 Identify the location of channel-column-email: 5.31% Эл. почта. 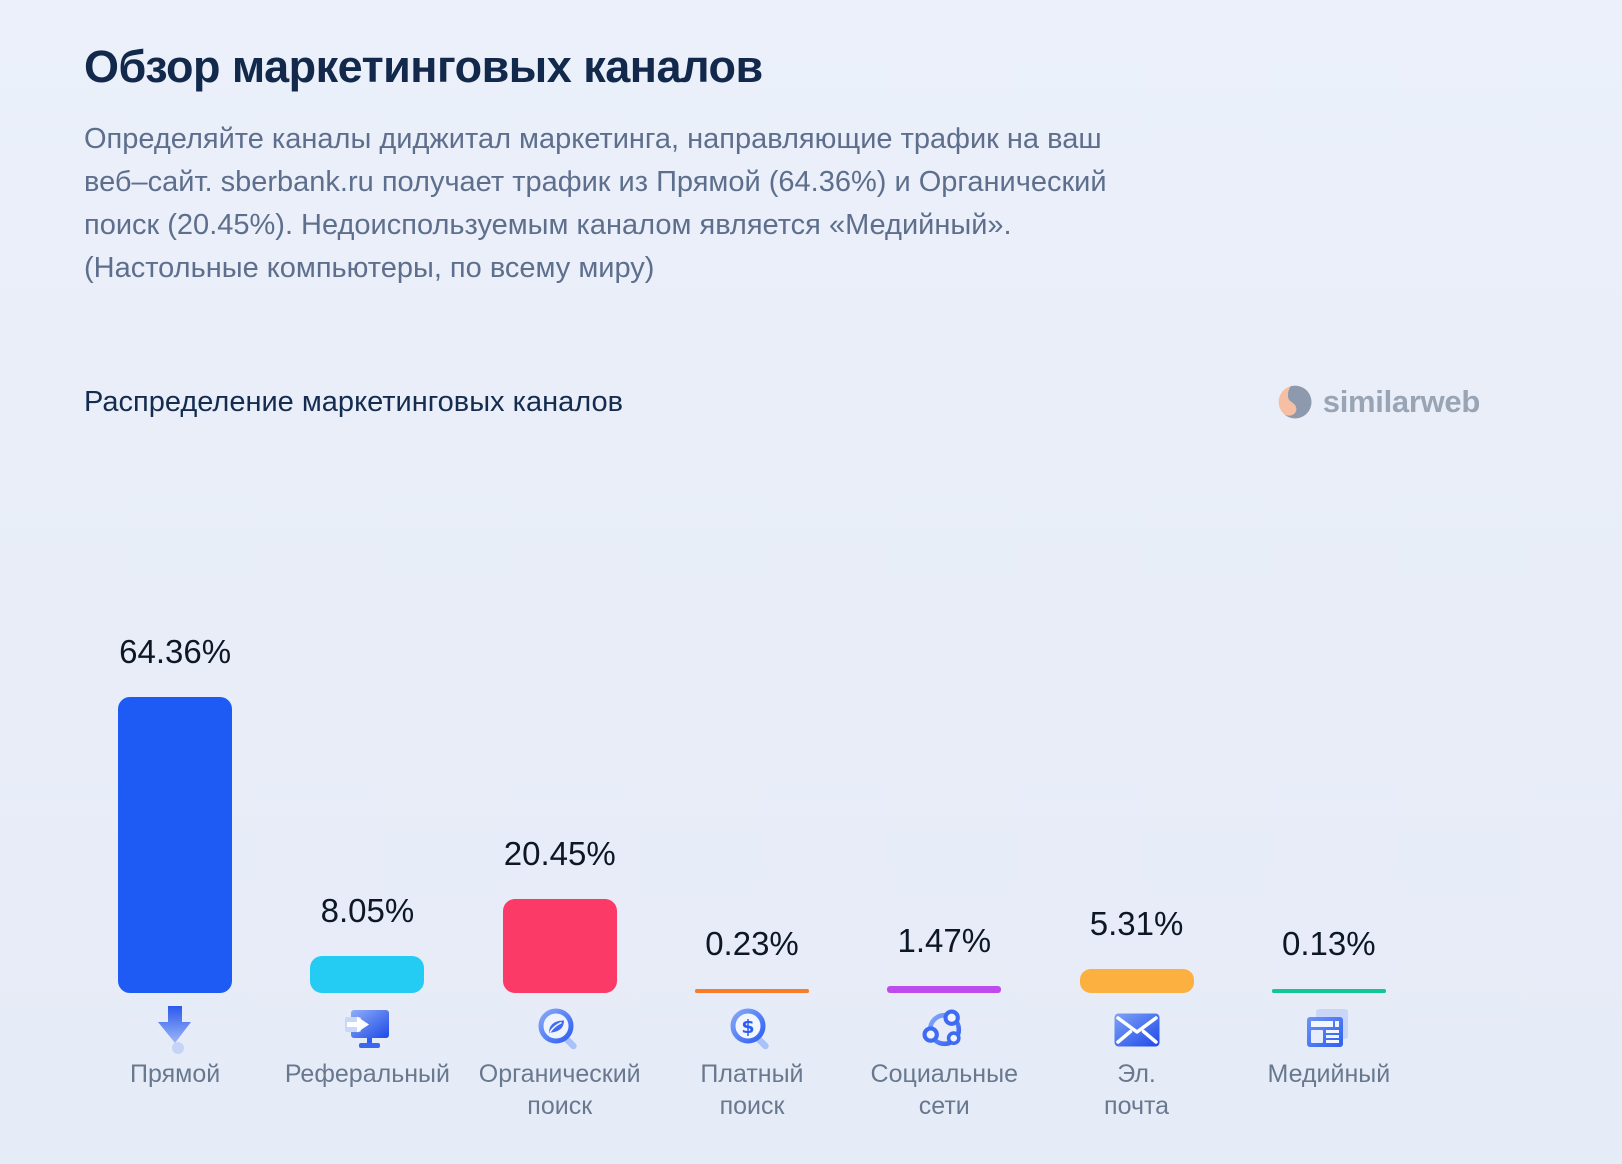
(1136, 858).